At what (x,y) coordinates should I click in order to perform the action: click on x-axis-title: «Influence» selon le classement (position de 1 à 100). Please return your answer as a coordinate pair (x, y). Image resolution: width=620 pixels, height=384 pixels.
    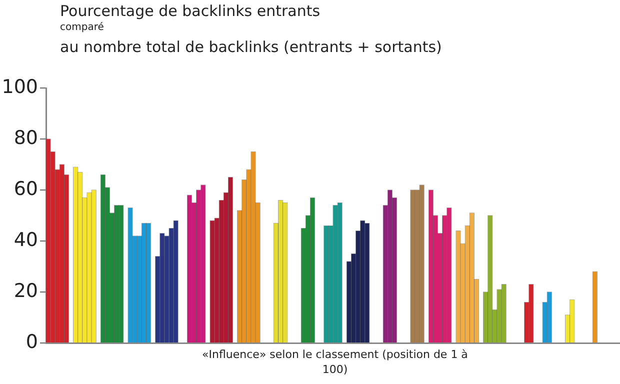
    Looking at the image, I should click on (335, 362).